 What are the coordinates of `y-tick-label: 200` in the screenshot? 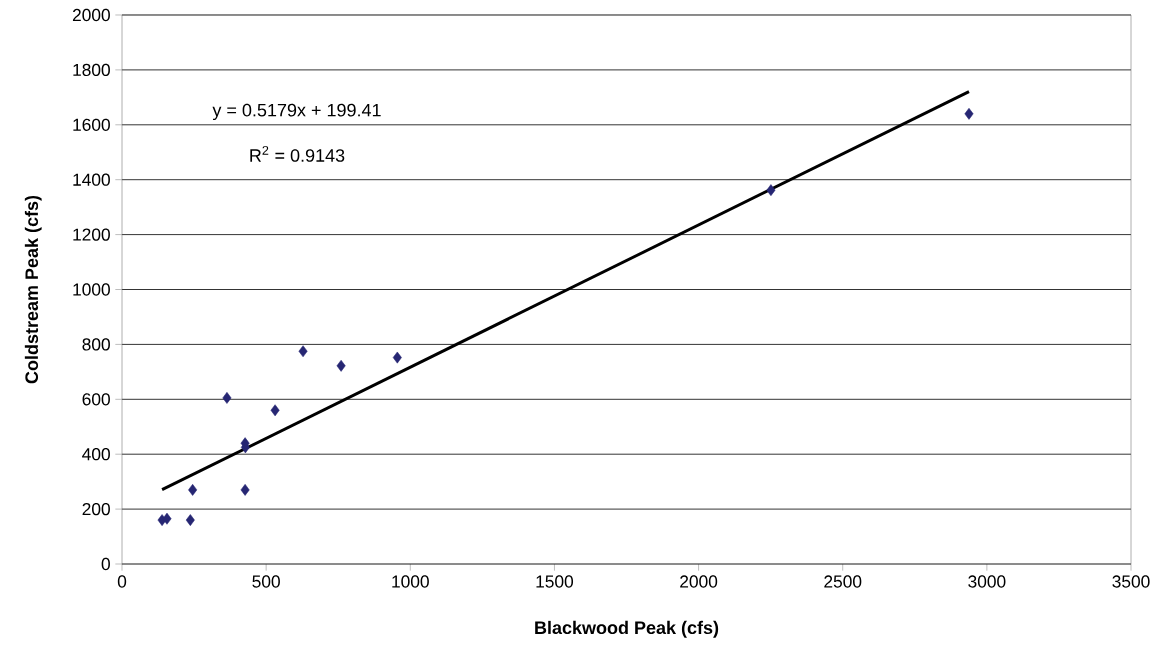 It's located at (96, 509).